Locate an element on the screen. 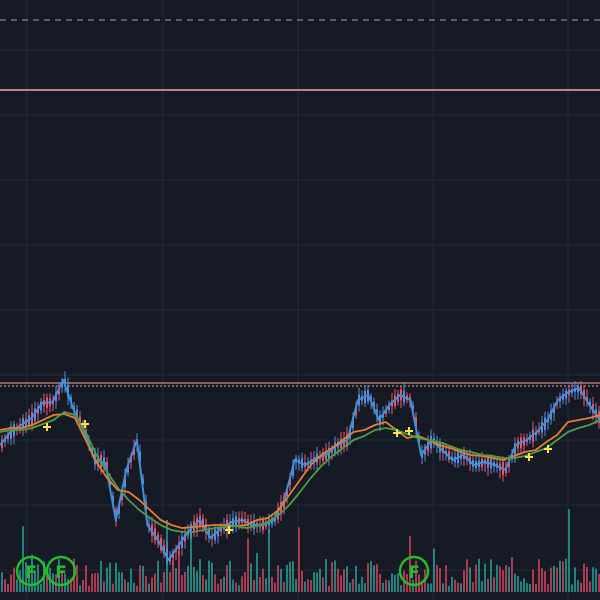 The height and width of the screenshot is (600, 600). fractal-marker-label: F is located at coordinates (31, 573).